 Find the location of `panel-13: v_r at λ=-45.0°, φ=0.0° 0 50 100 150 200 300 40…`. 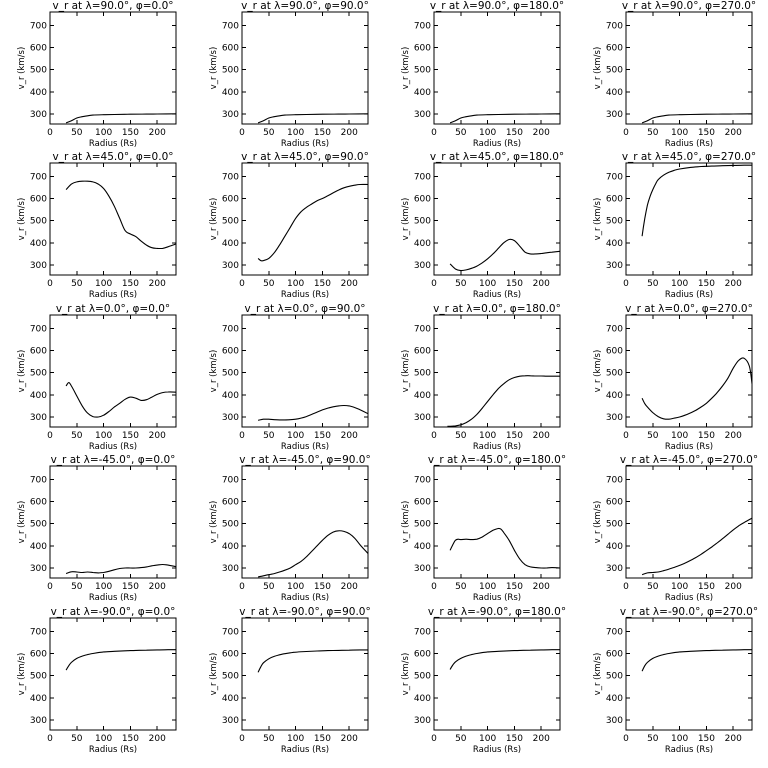

panel-13: v_r at λ=-45.0°, φ=0.0° 0 50 100 150 200 300 40… is located at coordinates (97, 528).